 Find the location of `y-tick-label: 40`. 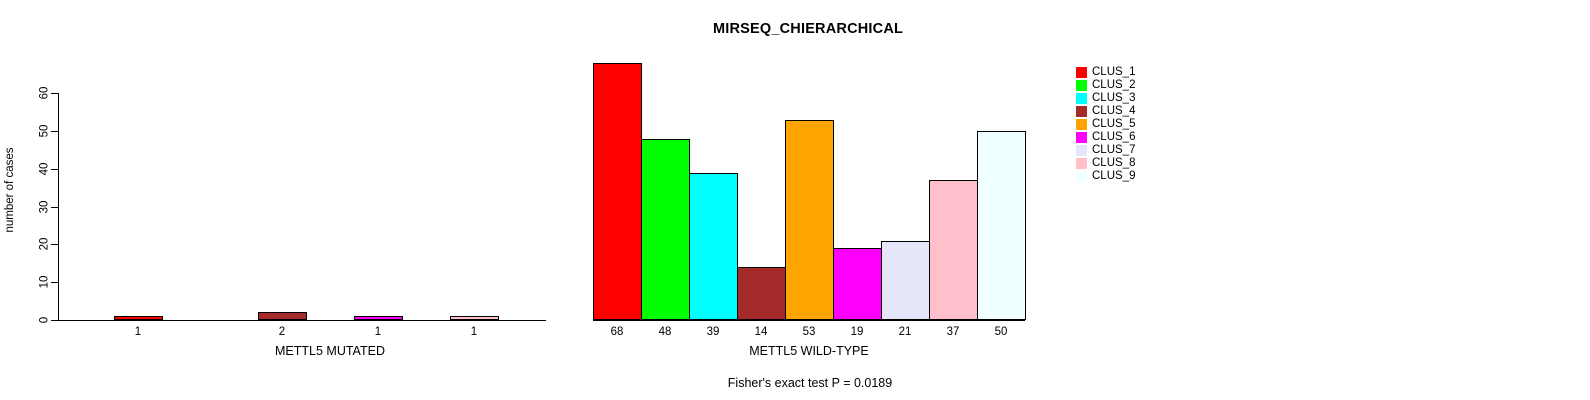

y-tick-label: 40 is located at coordinates (44, 169).